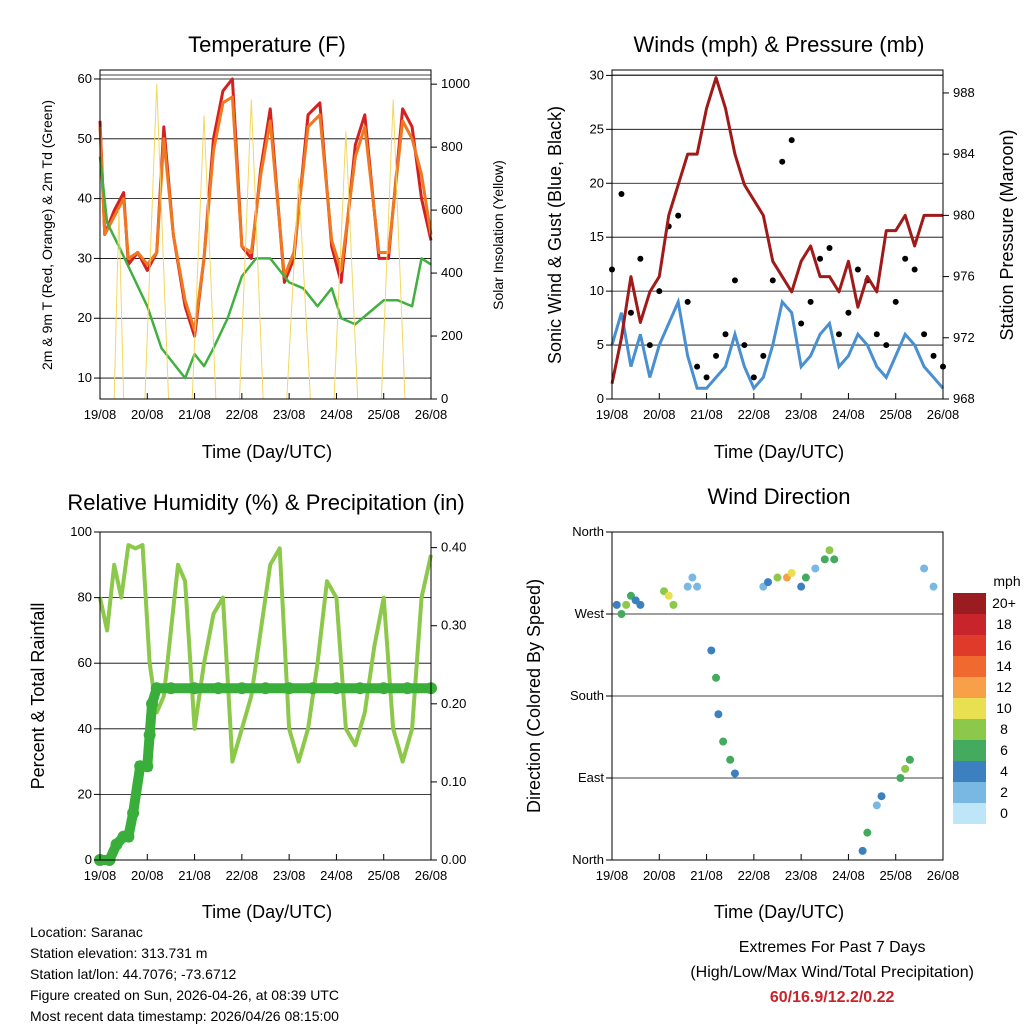 Image resolution: width=1024 pixels, height=1027 pixels. What do you see at coordinates (265, 774) in the screenshot?
I see `precip-line` at bounding box center [265, 774].